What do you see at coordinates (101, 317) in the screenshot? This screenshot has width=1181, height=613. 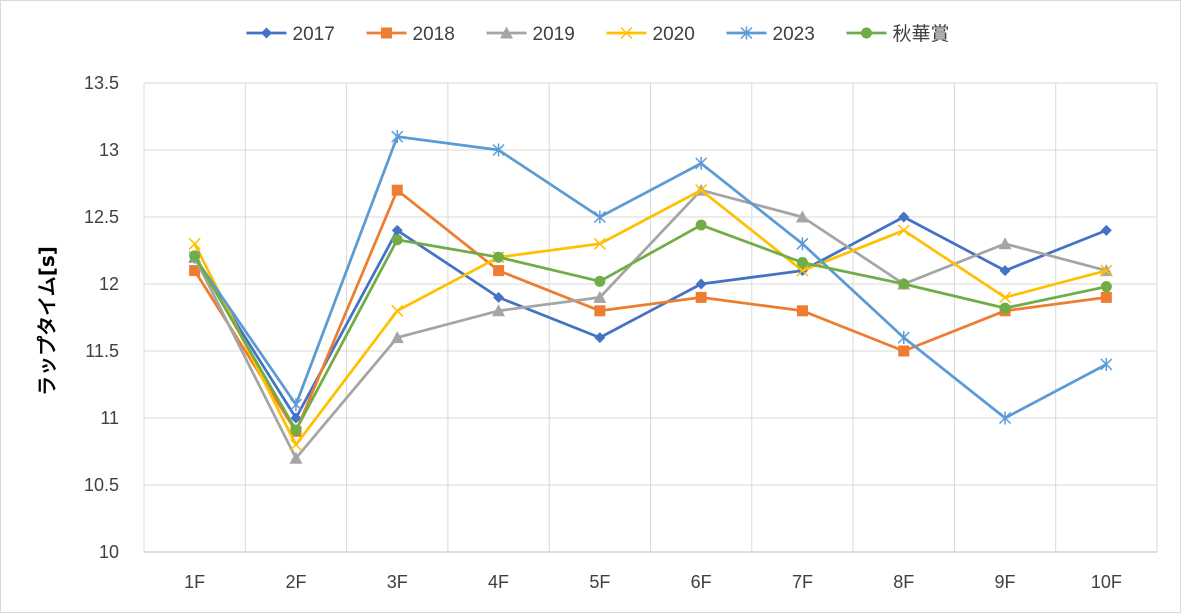 I see `y-axis: 10 10.5 11 11.5 12 12.5 13 13.5` at bounding box center [101, 317].